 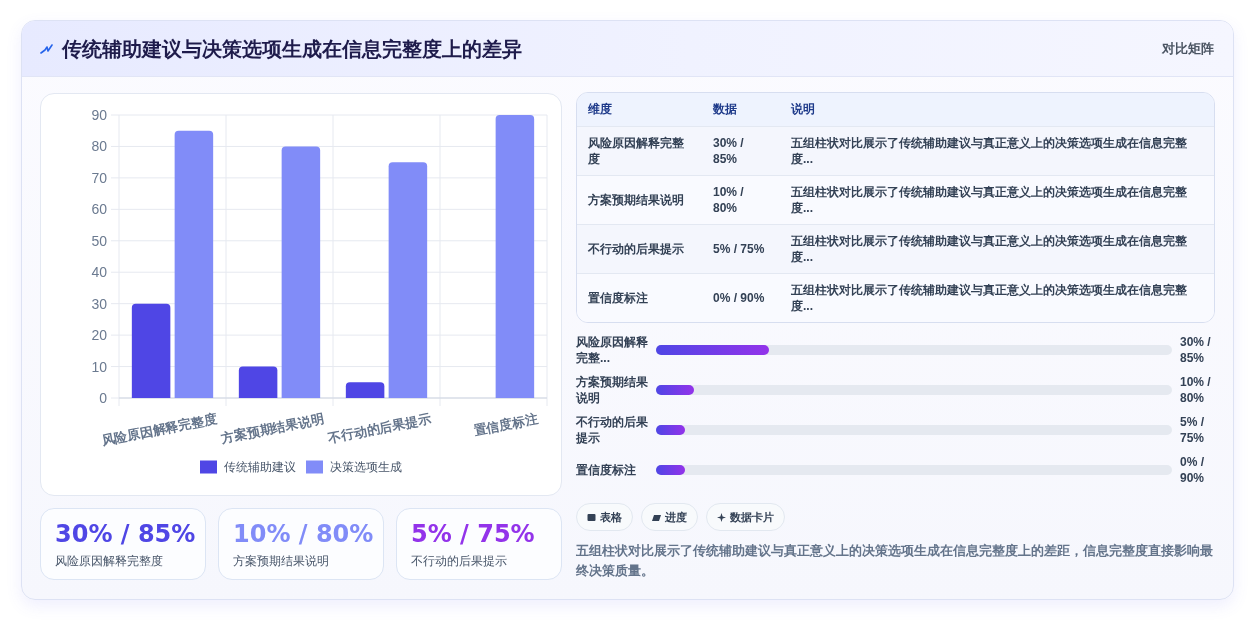 What do you see at coordinates (99, 366) in the screenshot?
I see `y-tick-label: 10` at bounding box center [99, 366].